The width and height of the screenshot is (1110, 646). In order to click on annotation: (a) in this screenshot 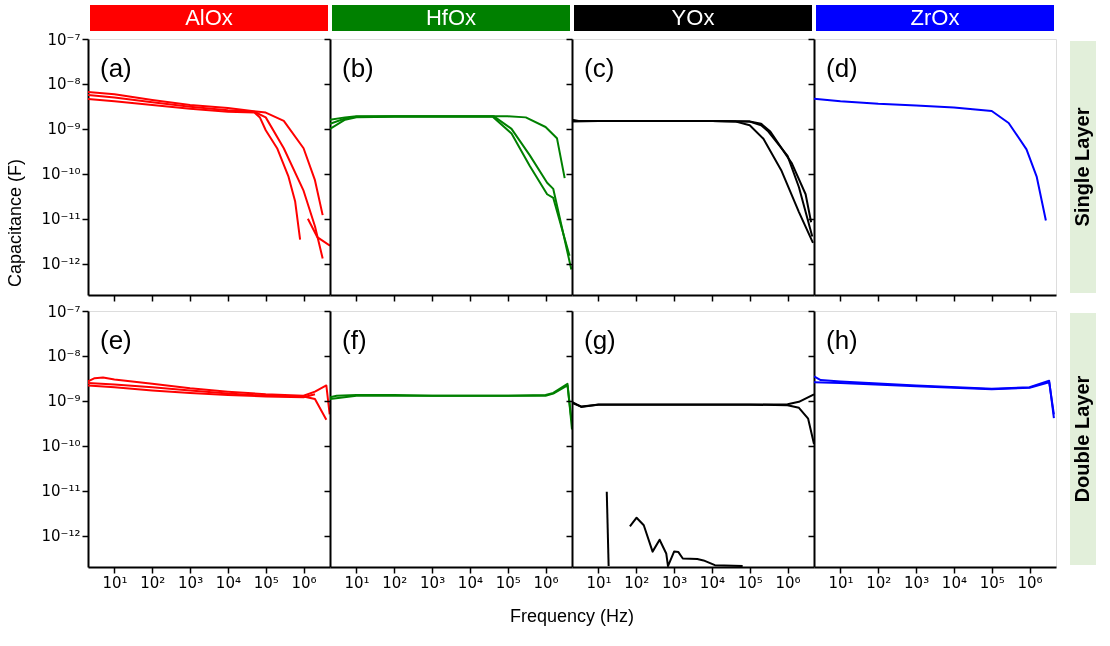, I will do `click(116, 68)`.